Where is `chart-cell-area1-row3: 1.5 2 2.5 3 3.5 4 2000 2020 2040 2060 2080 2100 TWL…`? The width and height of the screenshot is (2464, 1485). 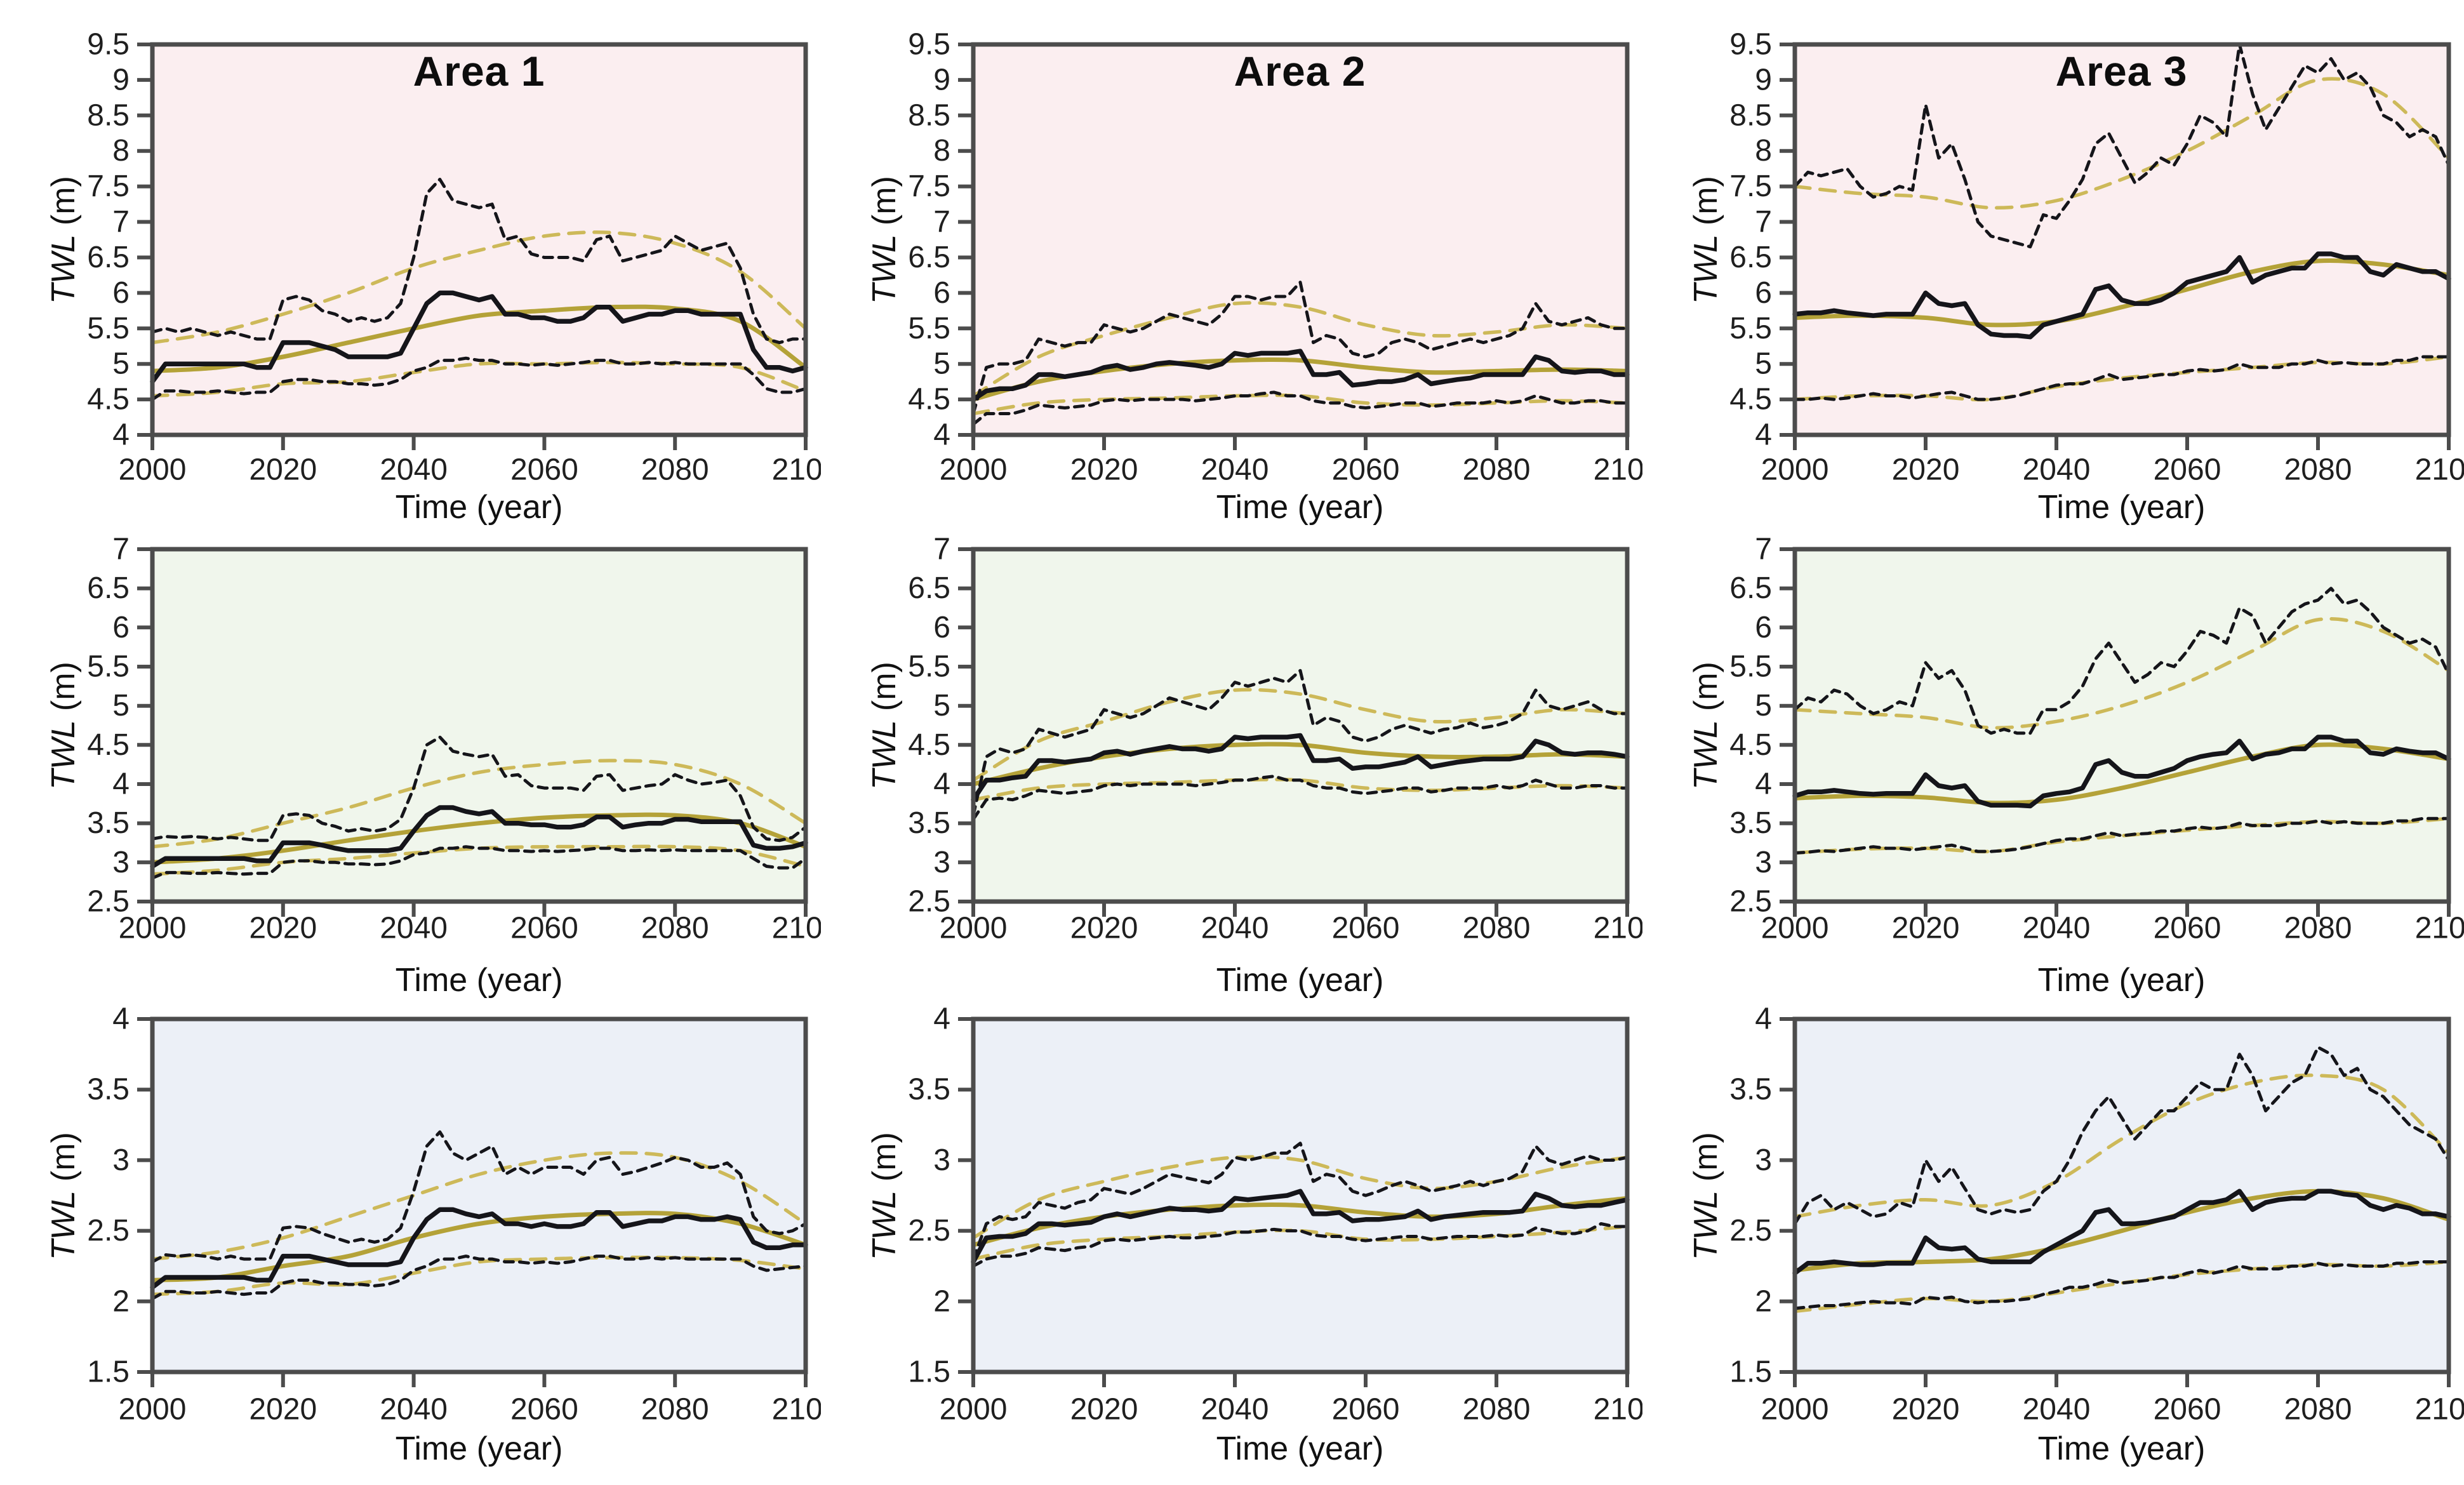 chart-cell-area1-row3: 1.5 2 2.5 3 3.5 4 2000 2020 2040 2060 2080 2100 TWL… is located at coordinates (410, 1237).